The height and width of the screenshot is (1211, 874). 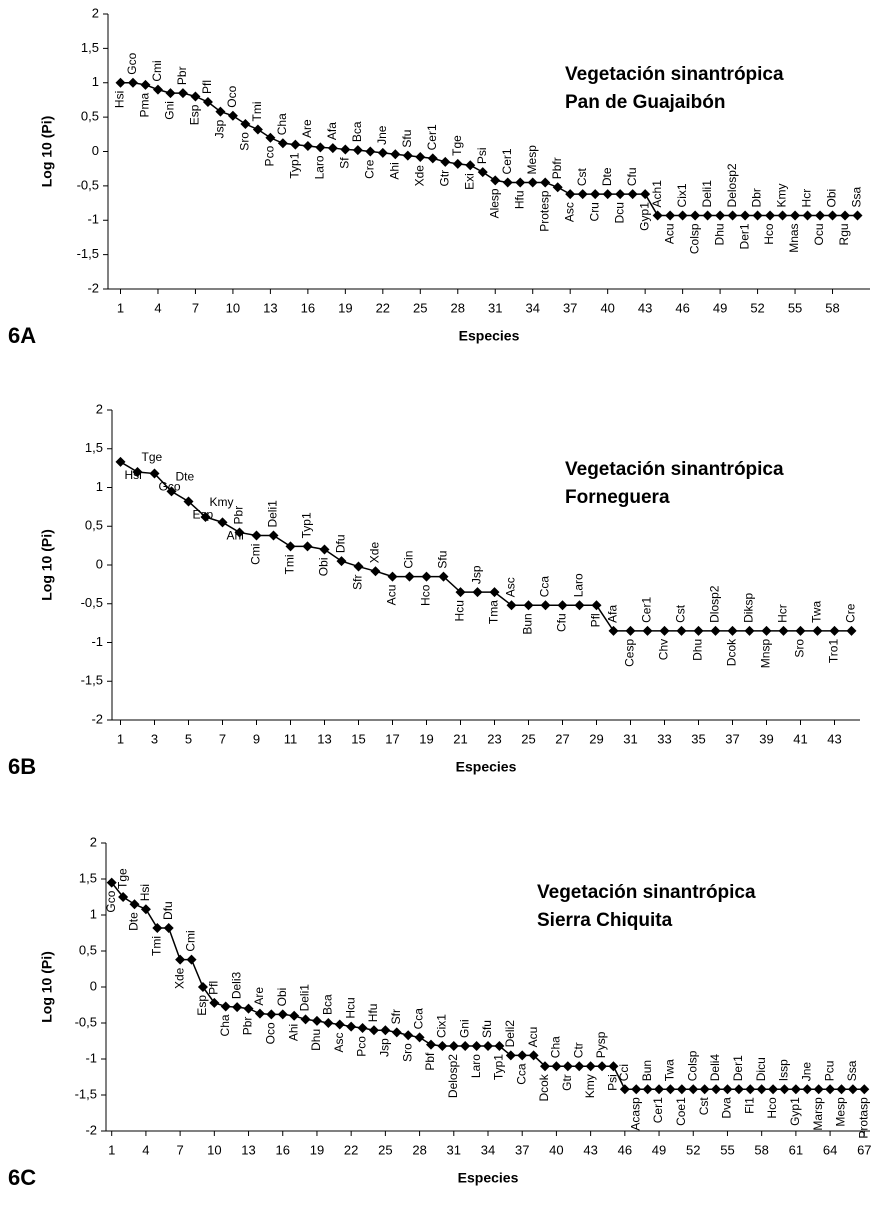 What do you see at coordinates (317, 1149) in the screenshot?
I see `x-tick-label: 19` at bounding box center [317, 1149].